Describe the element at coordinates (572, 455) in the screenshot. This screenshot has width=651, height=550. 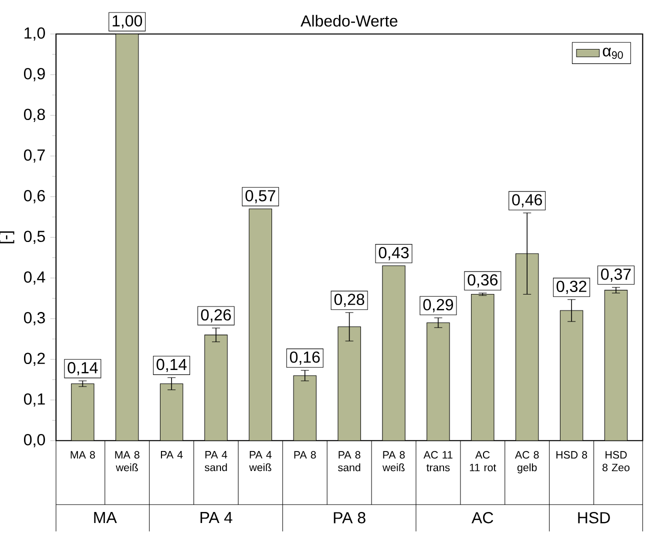
I see `x-tick-label: HSD 8` at that location.